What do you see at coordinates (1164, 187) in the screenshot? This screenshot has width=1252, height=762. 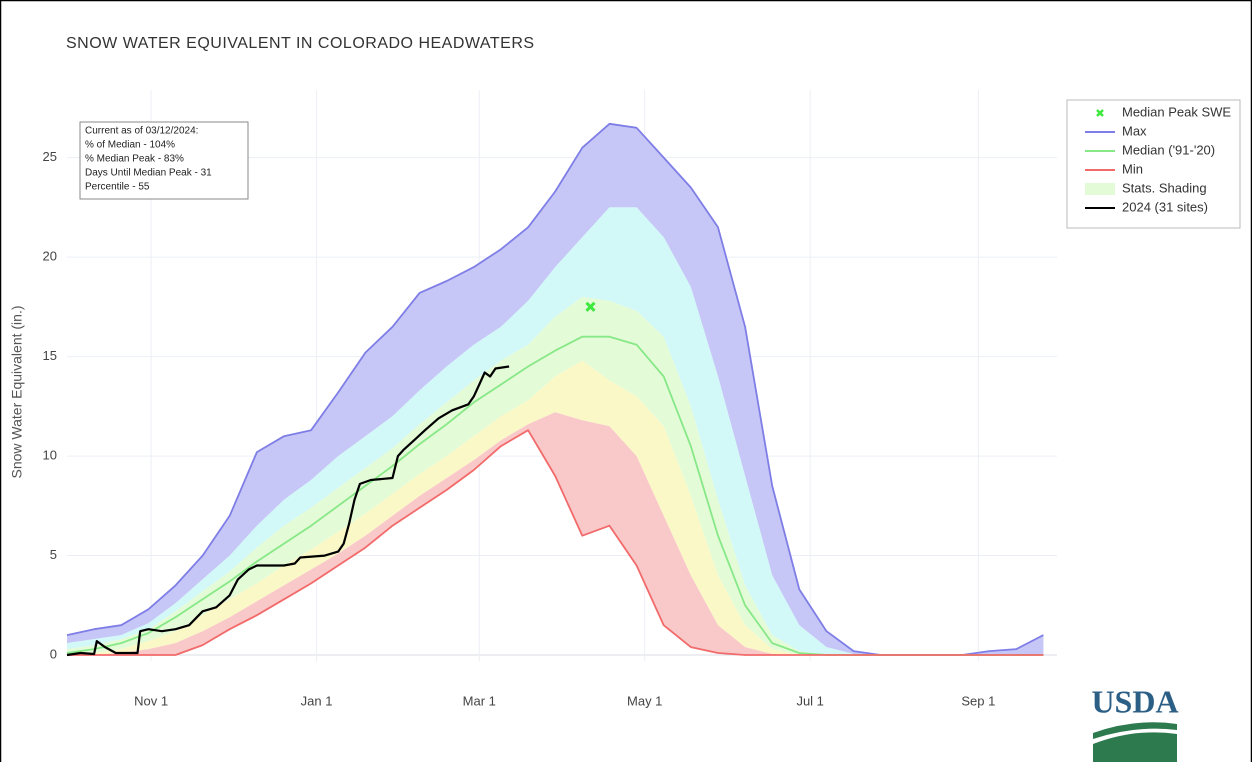 I see `legend-label: Stats. Shading` at bounding box center [1164, 187].